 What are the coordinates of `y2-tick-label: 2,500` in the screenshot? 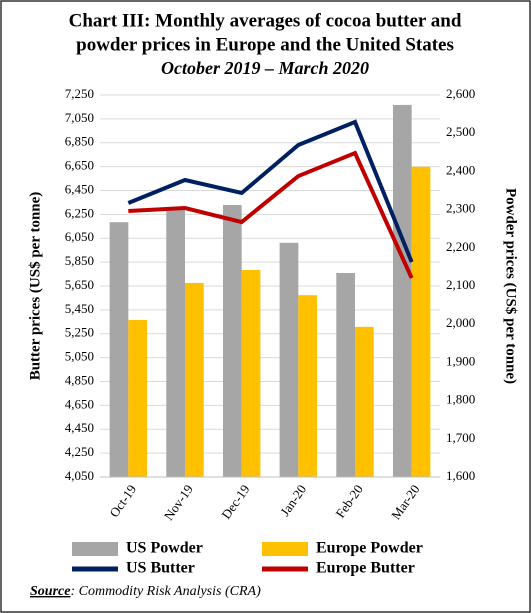 It's located at (460, 131).